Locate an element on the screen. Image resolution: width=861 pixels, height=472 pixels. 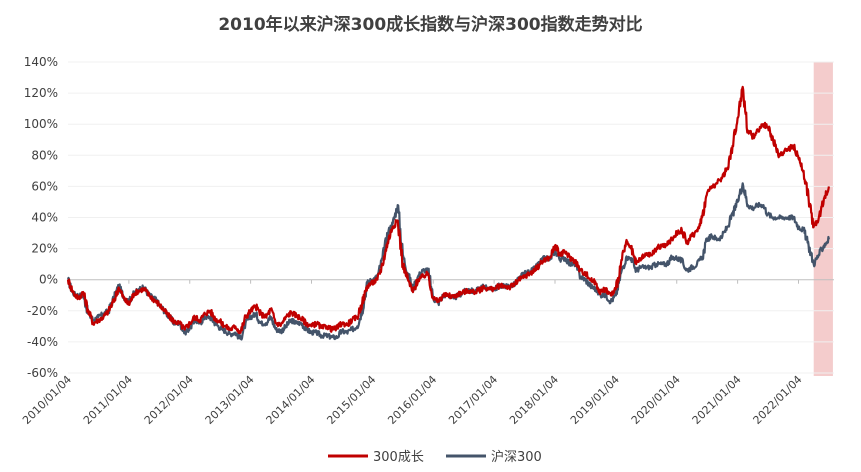
y-tick-label: 100% is located at coordinates (41, 124).